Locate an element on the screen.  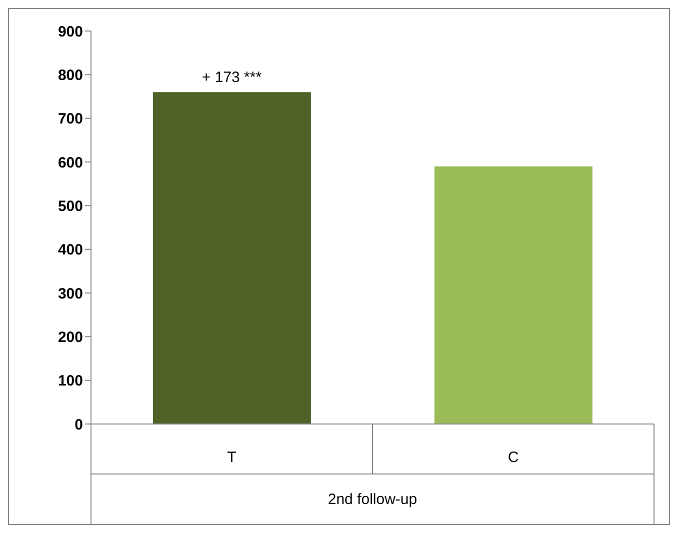
x-axis-title: 2nd follow-up is located at coordinates (373, 499).